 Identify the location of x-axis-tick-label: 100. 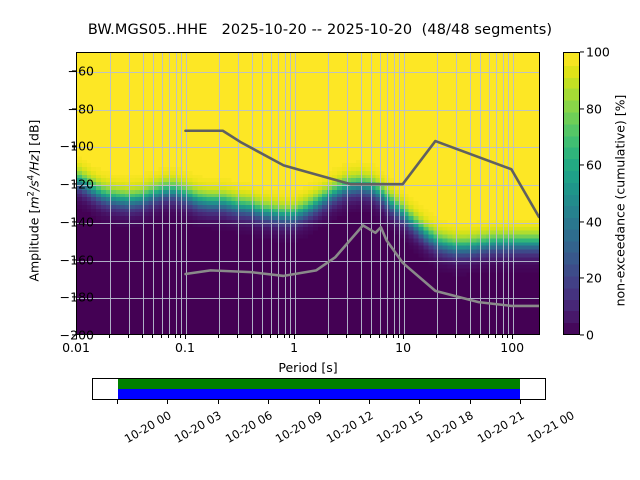
(512, 347).